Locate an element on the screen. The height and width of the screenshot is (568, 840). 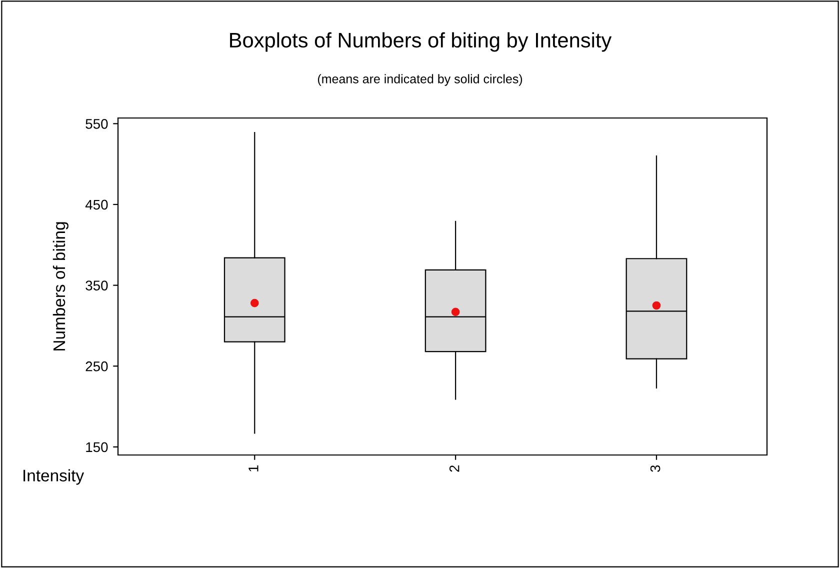
chart-title: Boxplots of Numbers of biting by Intensity is located at coordinates (421, 42).